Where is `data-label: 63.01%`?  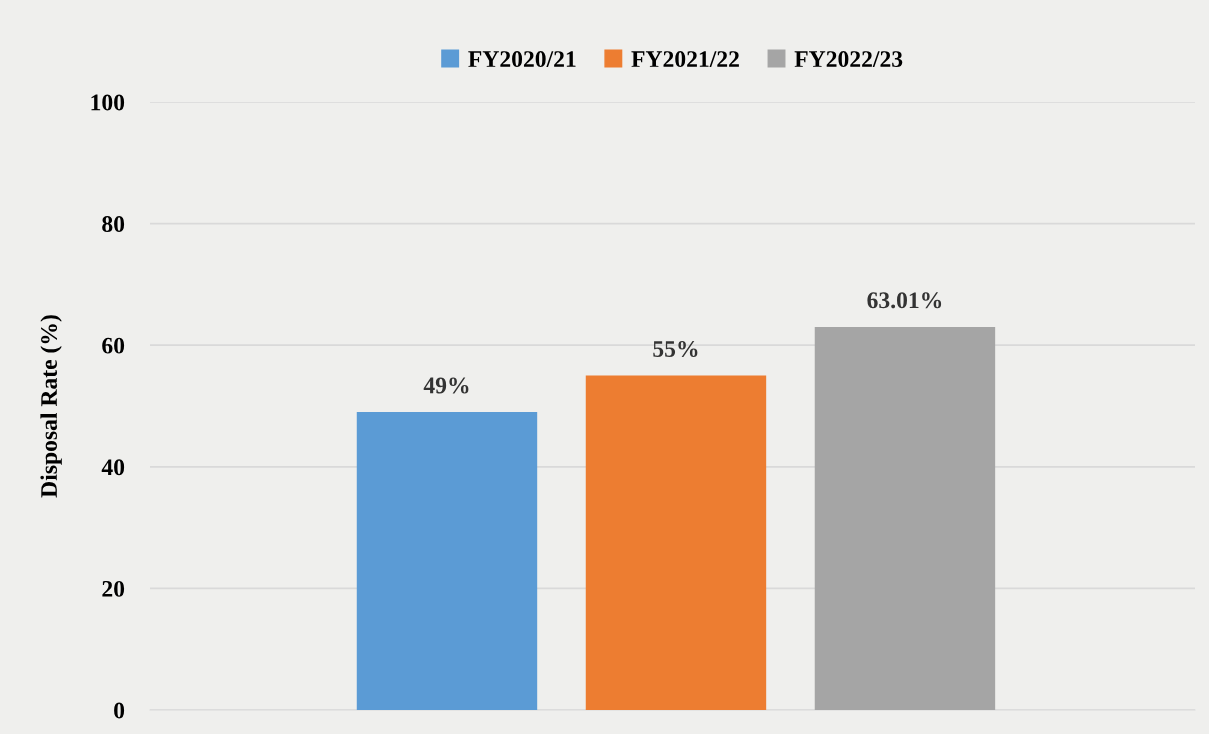 data-label: 63.01% is located at coordinates (904, 300).